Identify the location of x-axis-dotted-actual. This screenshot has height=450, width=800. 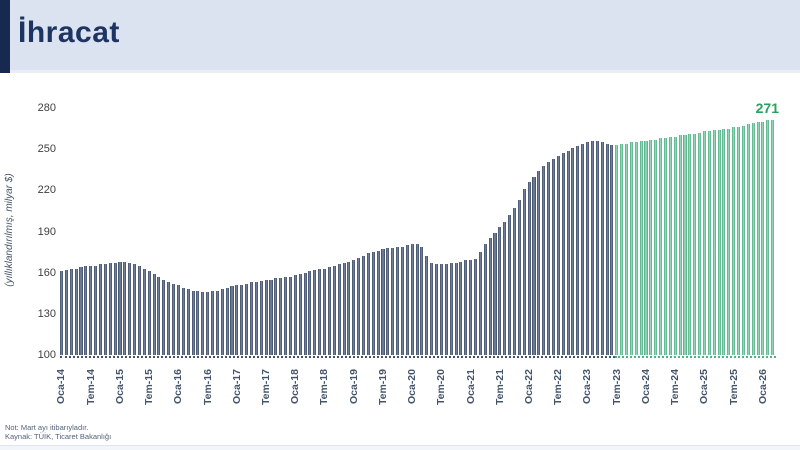
(338, 357).